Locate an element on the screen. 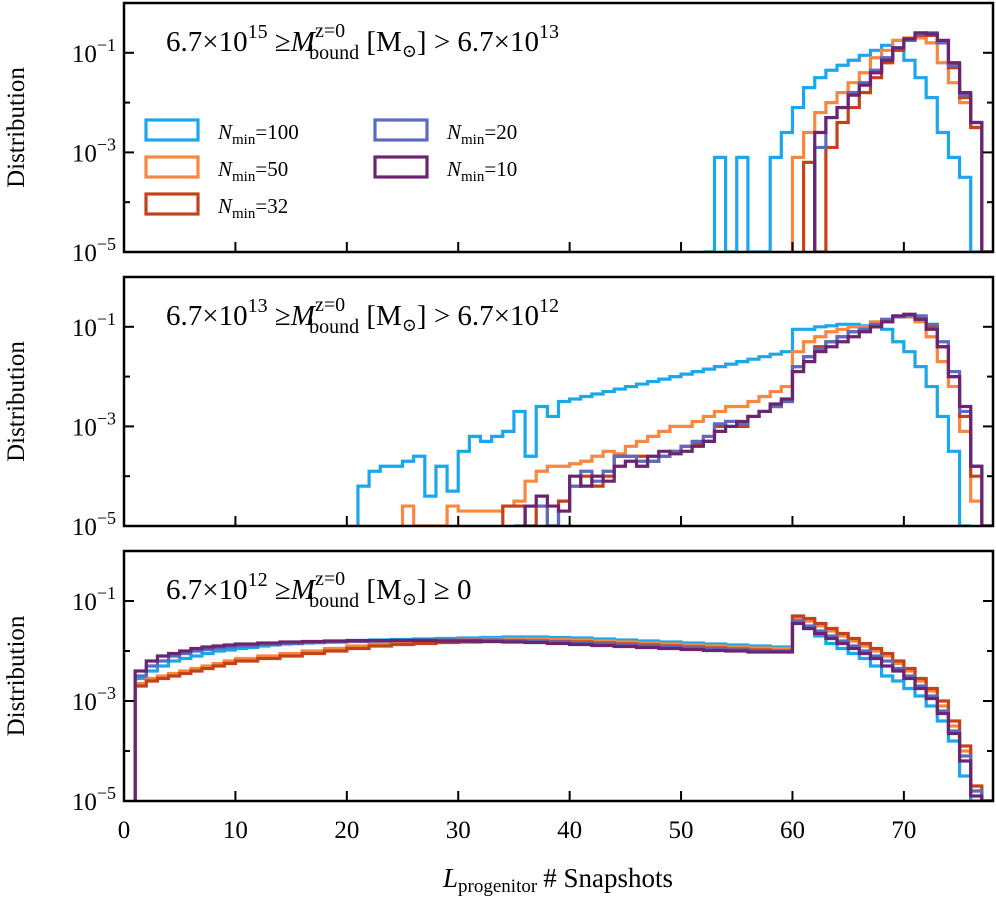  legend-label: Nmin=50 is located at coordinates (252, 171).